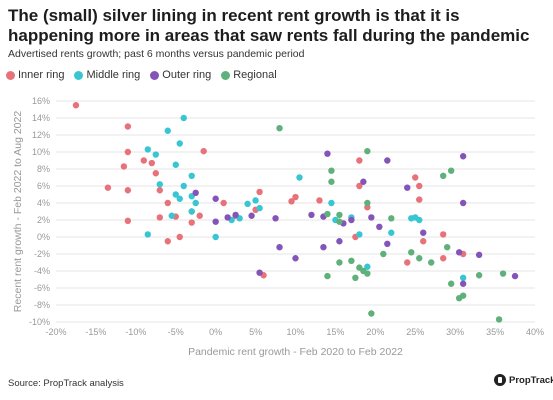 The image size is (553, 400). What do you see at coordinates (35, 75) in the screenshot?
I see `legend-item-inner-ring: Inner ring` at bounding box center [35, 75].